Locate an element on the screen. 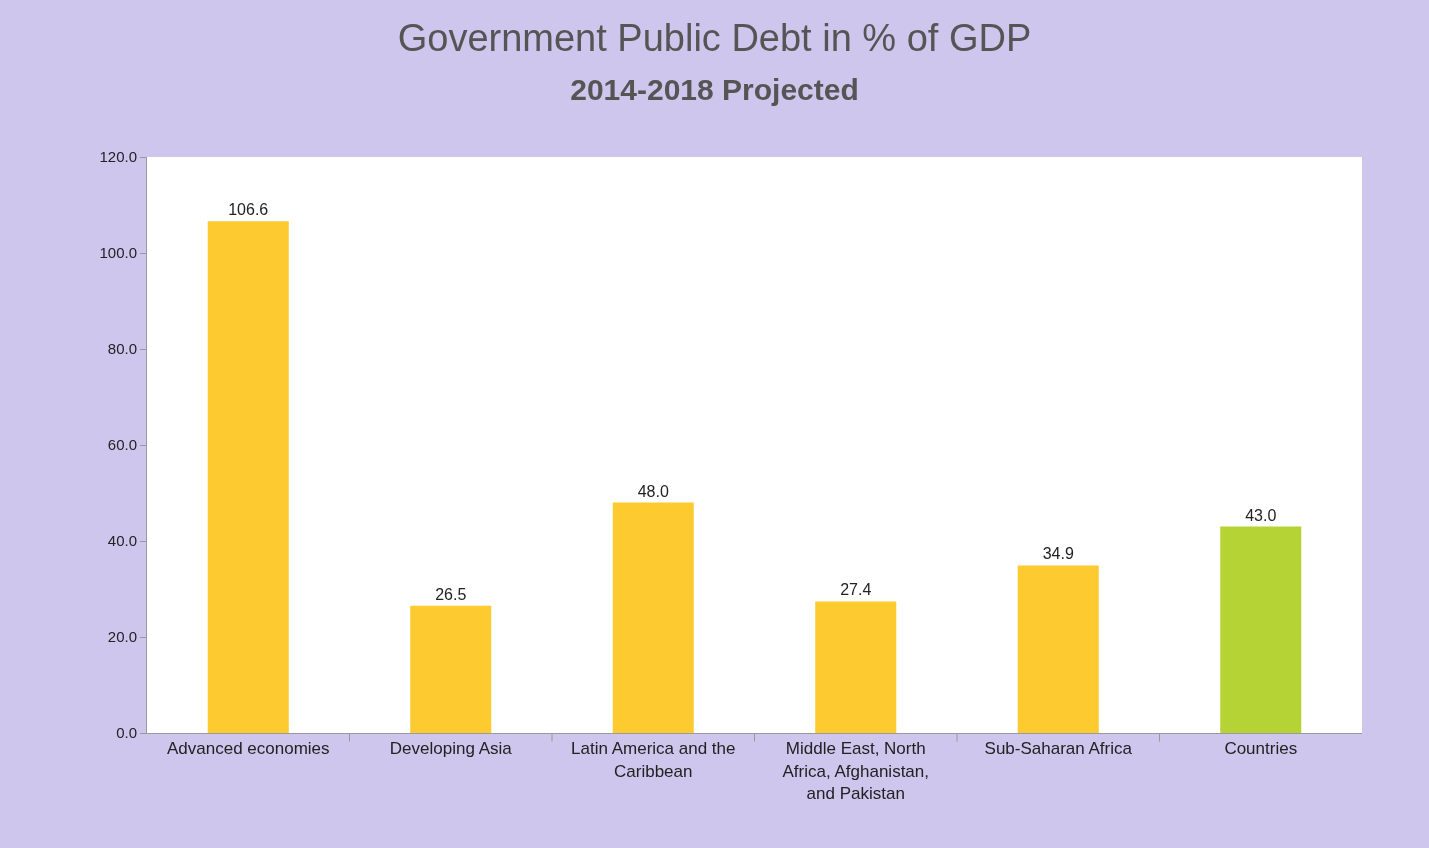  y-tick-label: 20.0 is located at coordinates (122, 637).